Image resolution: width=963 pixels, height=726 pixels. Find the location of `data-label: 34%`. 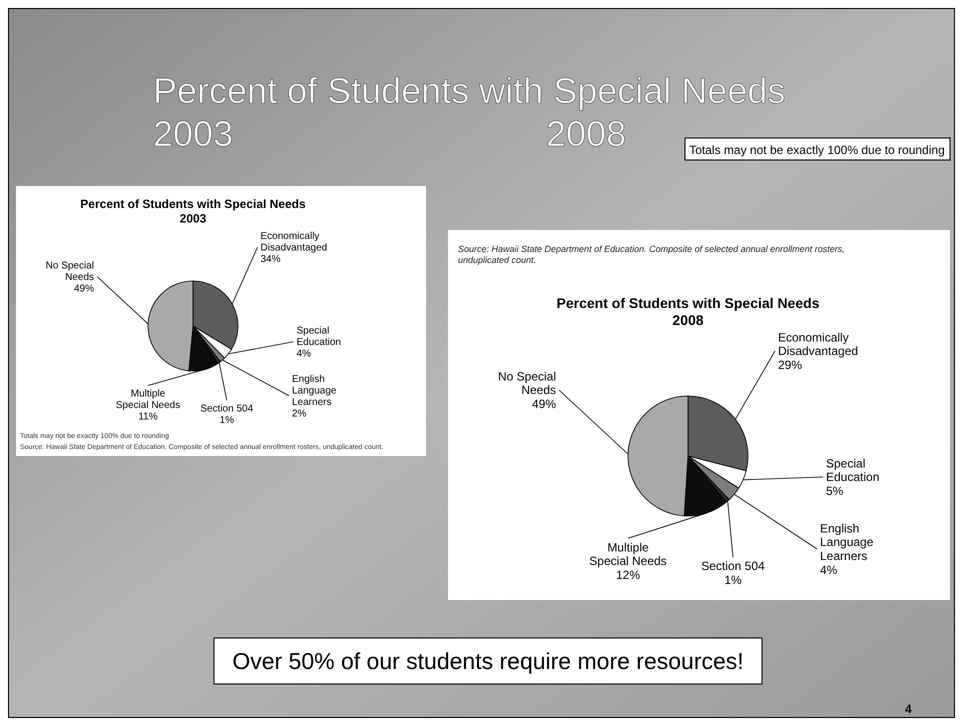

data-label: 34% is located at coordinates (270, 260).